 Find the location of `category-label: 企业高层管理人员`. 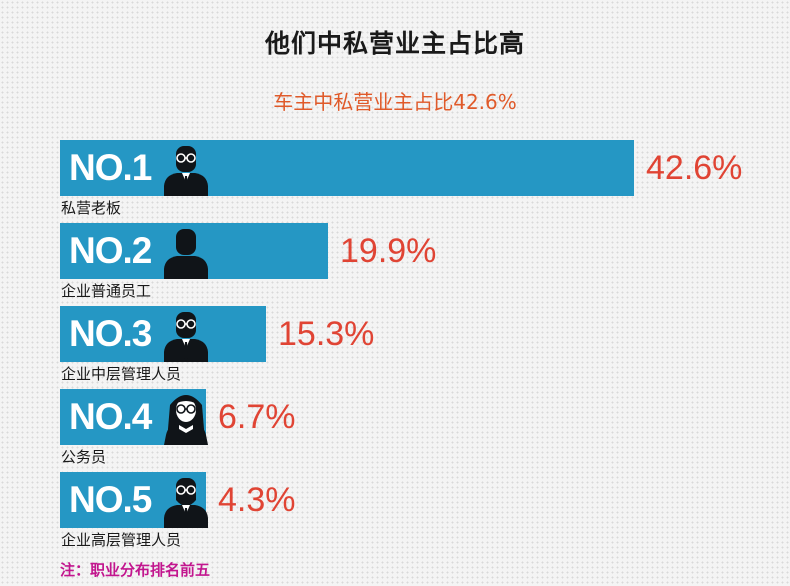

category-label: 企业高层管理人员 is located at coordinates (121, 540).